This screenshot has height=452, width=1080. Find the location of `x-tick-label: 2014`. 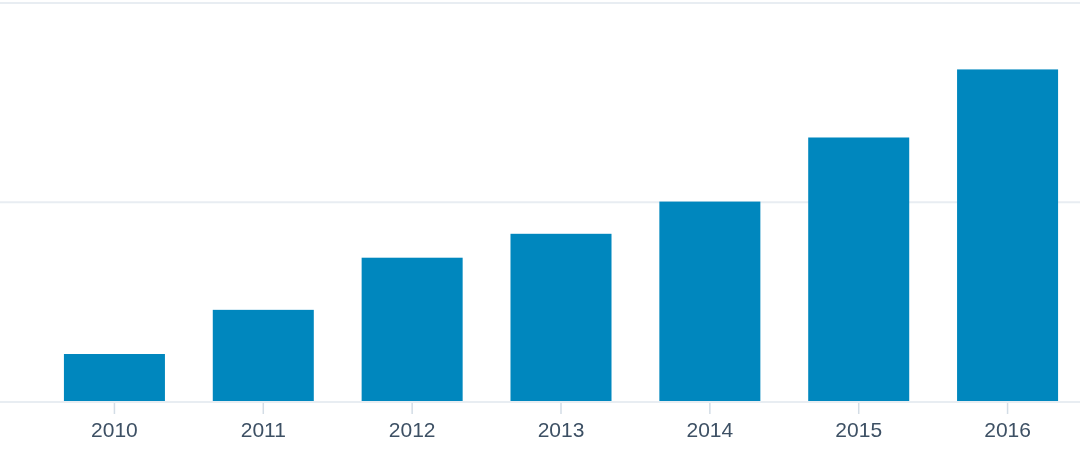

x-tick-label: 2014 is located at coordinates (710, 429).